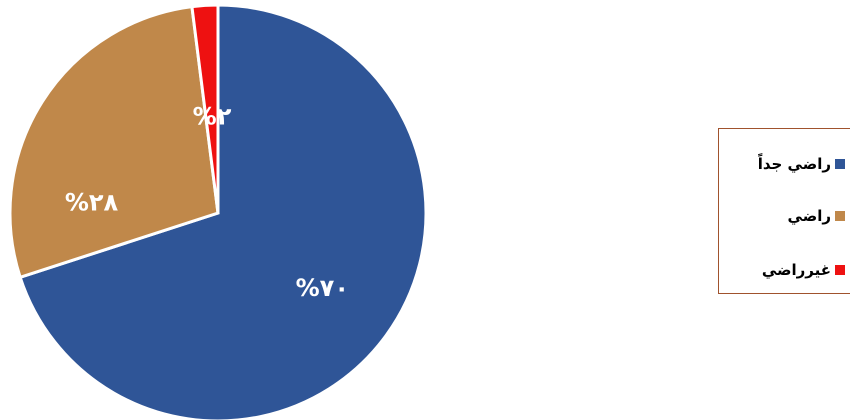 This screenshot has height=420, width=850. I want to click on data-label-not-satisfied: %٢, so click(212, 117).